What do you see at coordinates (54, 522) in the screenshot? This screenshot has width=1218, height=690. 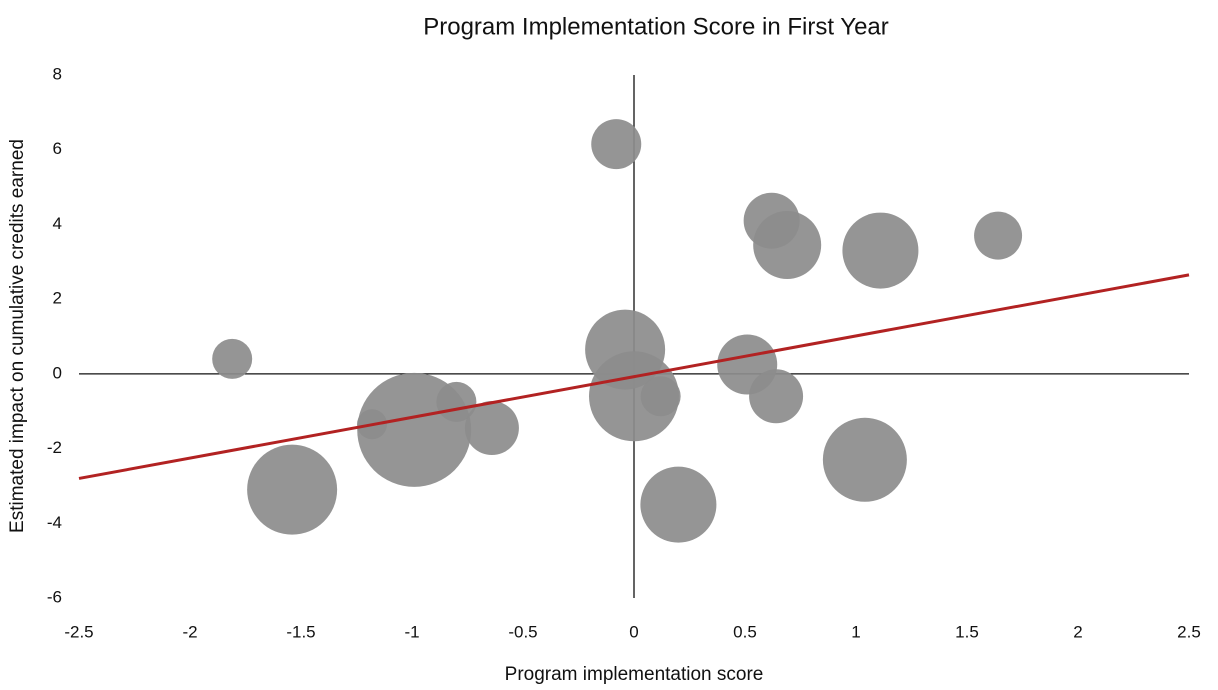 I see `y-tick-label: -4` at bounding box center [54, 522].